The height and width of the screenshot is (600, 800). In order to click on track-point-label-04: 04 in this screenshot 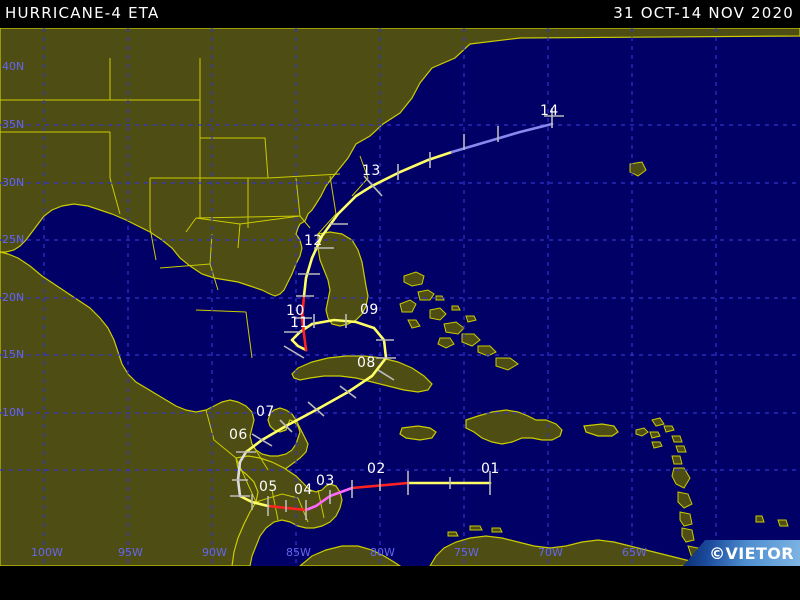, I will do `click(303, 490)`.